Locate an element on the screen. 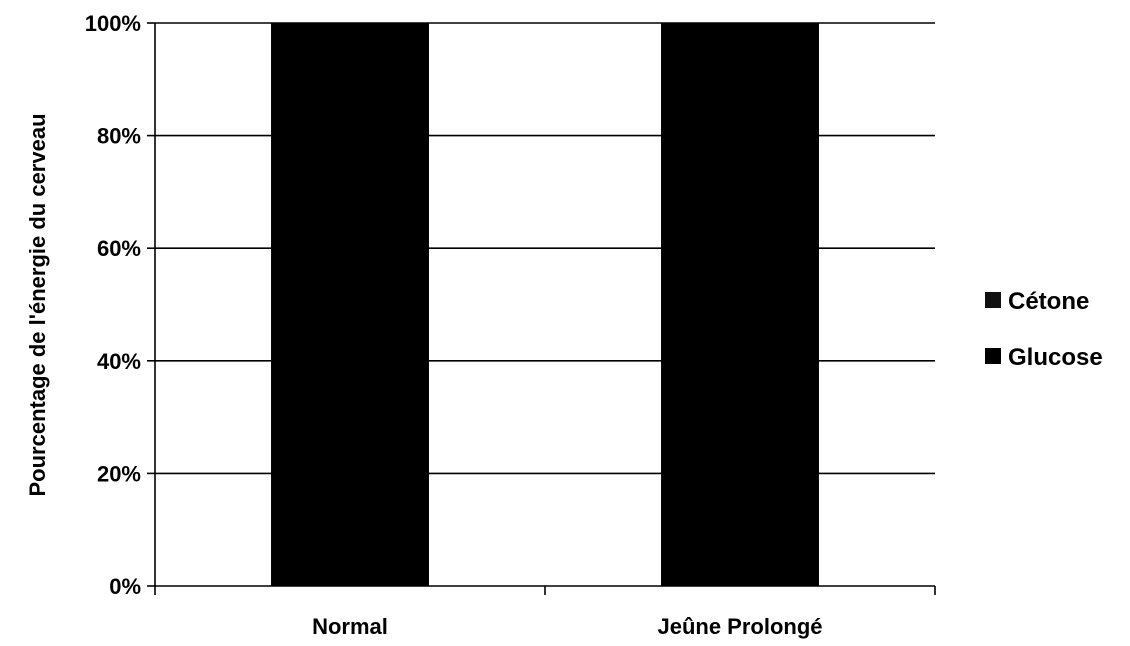 This screenshot has width=1130, height=646. y-tick-label: 40% is located at coordinates (119, 361).